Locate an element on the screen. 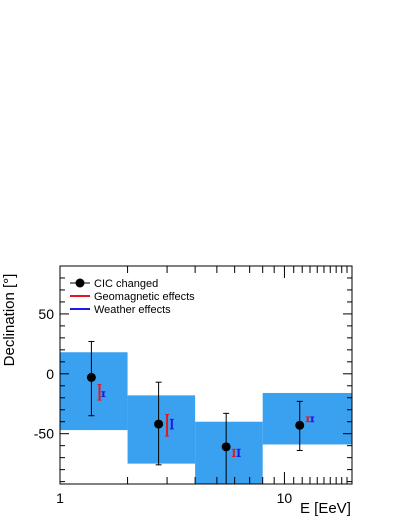  y-axis-label: Declination [°] is located at coordinates (9, 320).